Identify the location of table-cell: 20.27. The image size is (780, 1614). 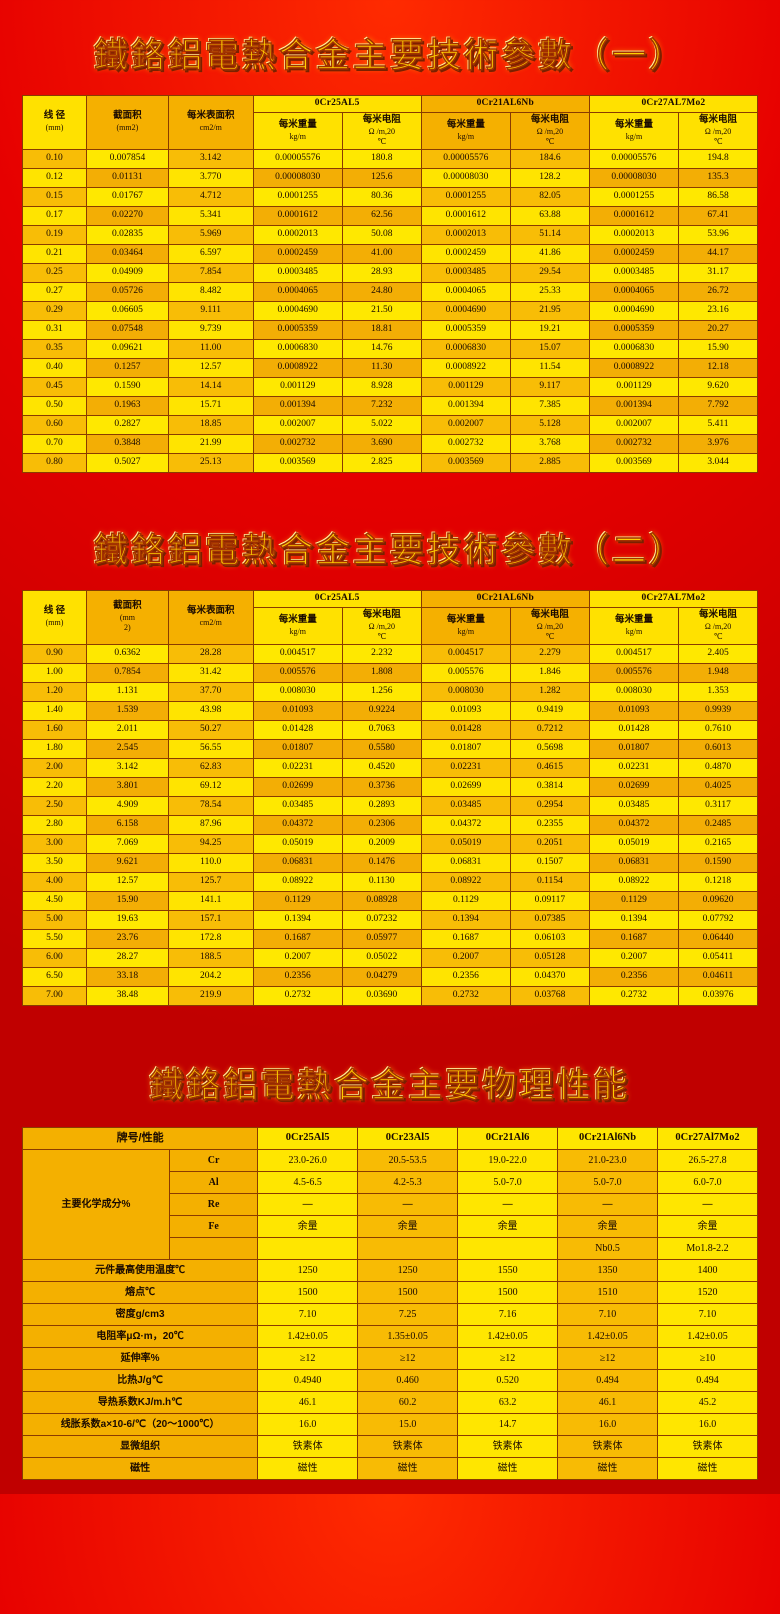
(718, 329).